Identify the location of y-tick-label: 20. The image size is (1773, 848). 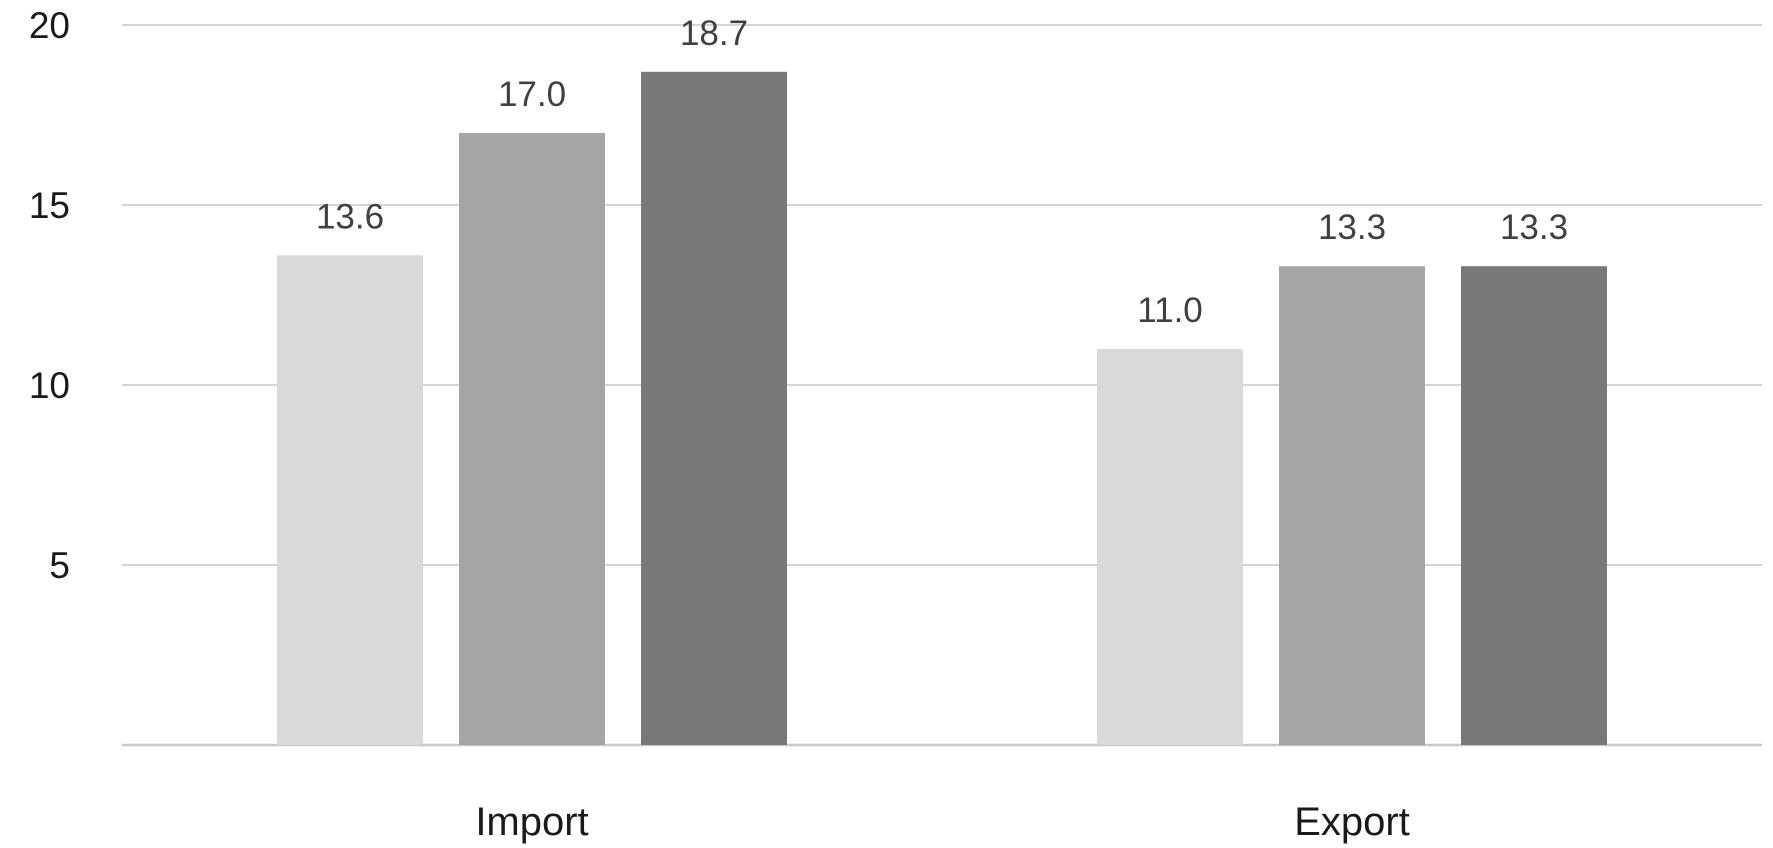
(49, 25).